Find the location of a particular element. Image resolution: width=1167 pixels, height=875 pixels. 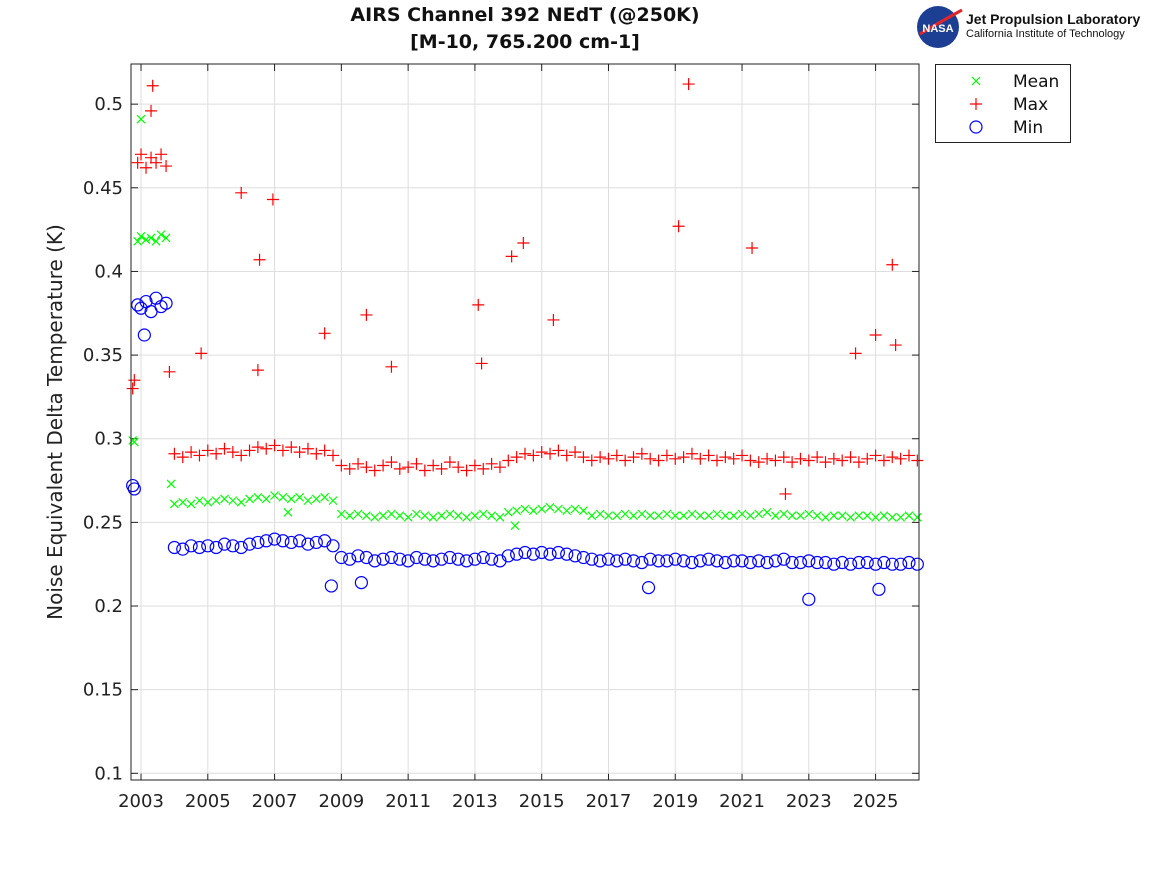

y-tick-label: 0.4 is located at coordinates (108, 271).